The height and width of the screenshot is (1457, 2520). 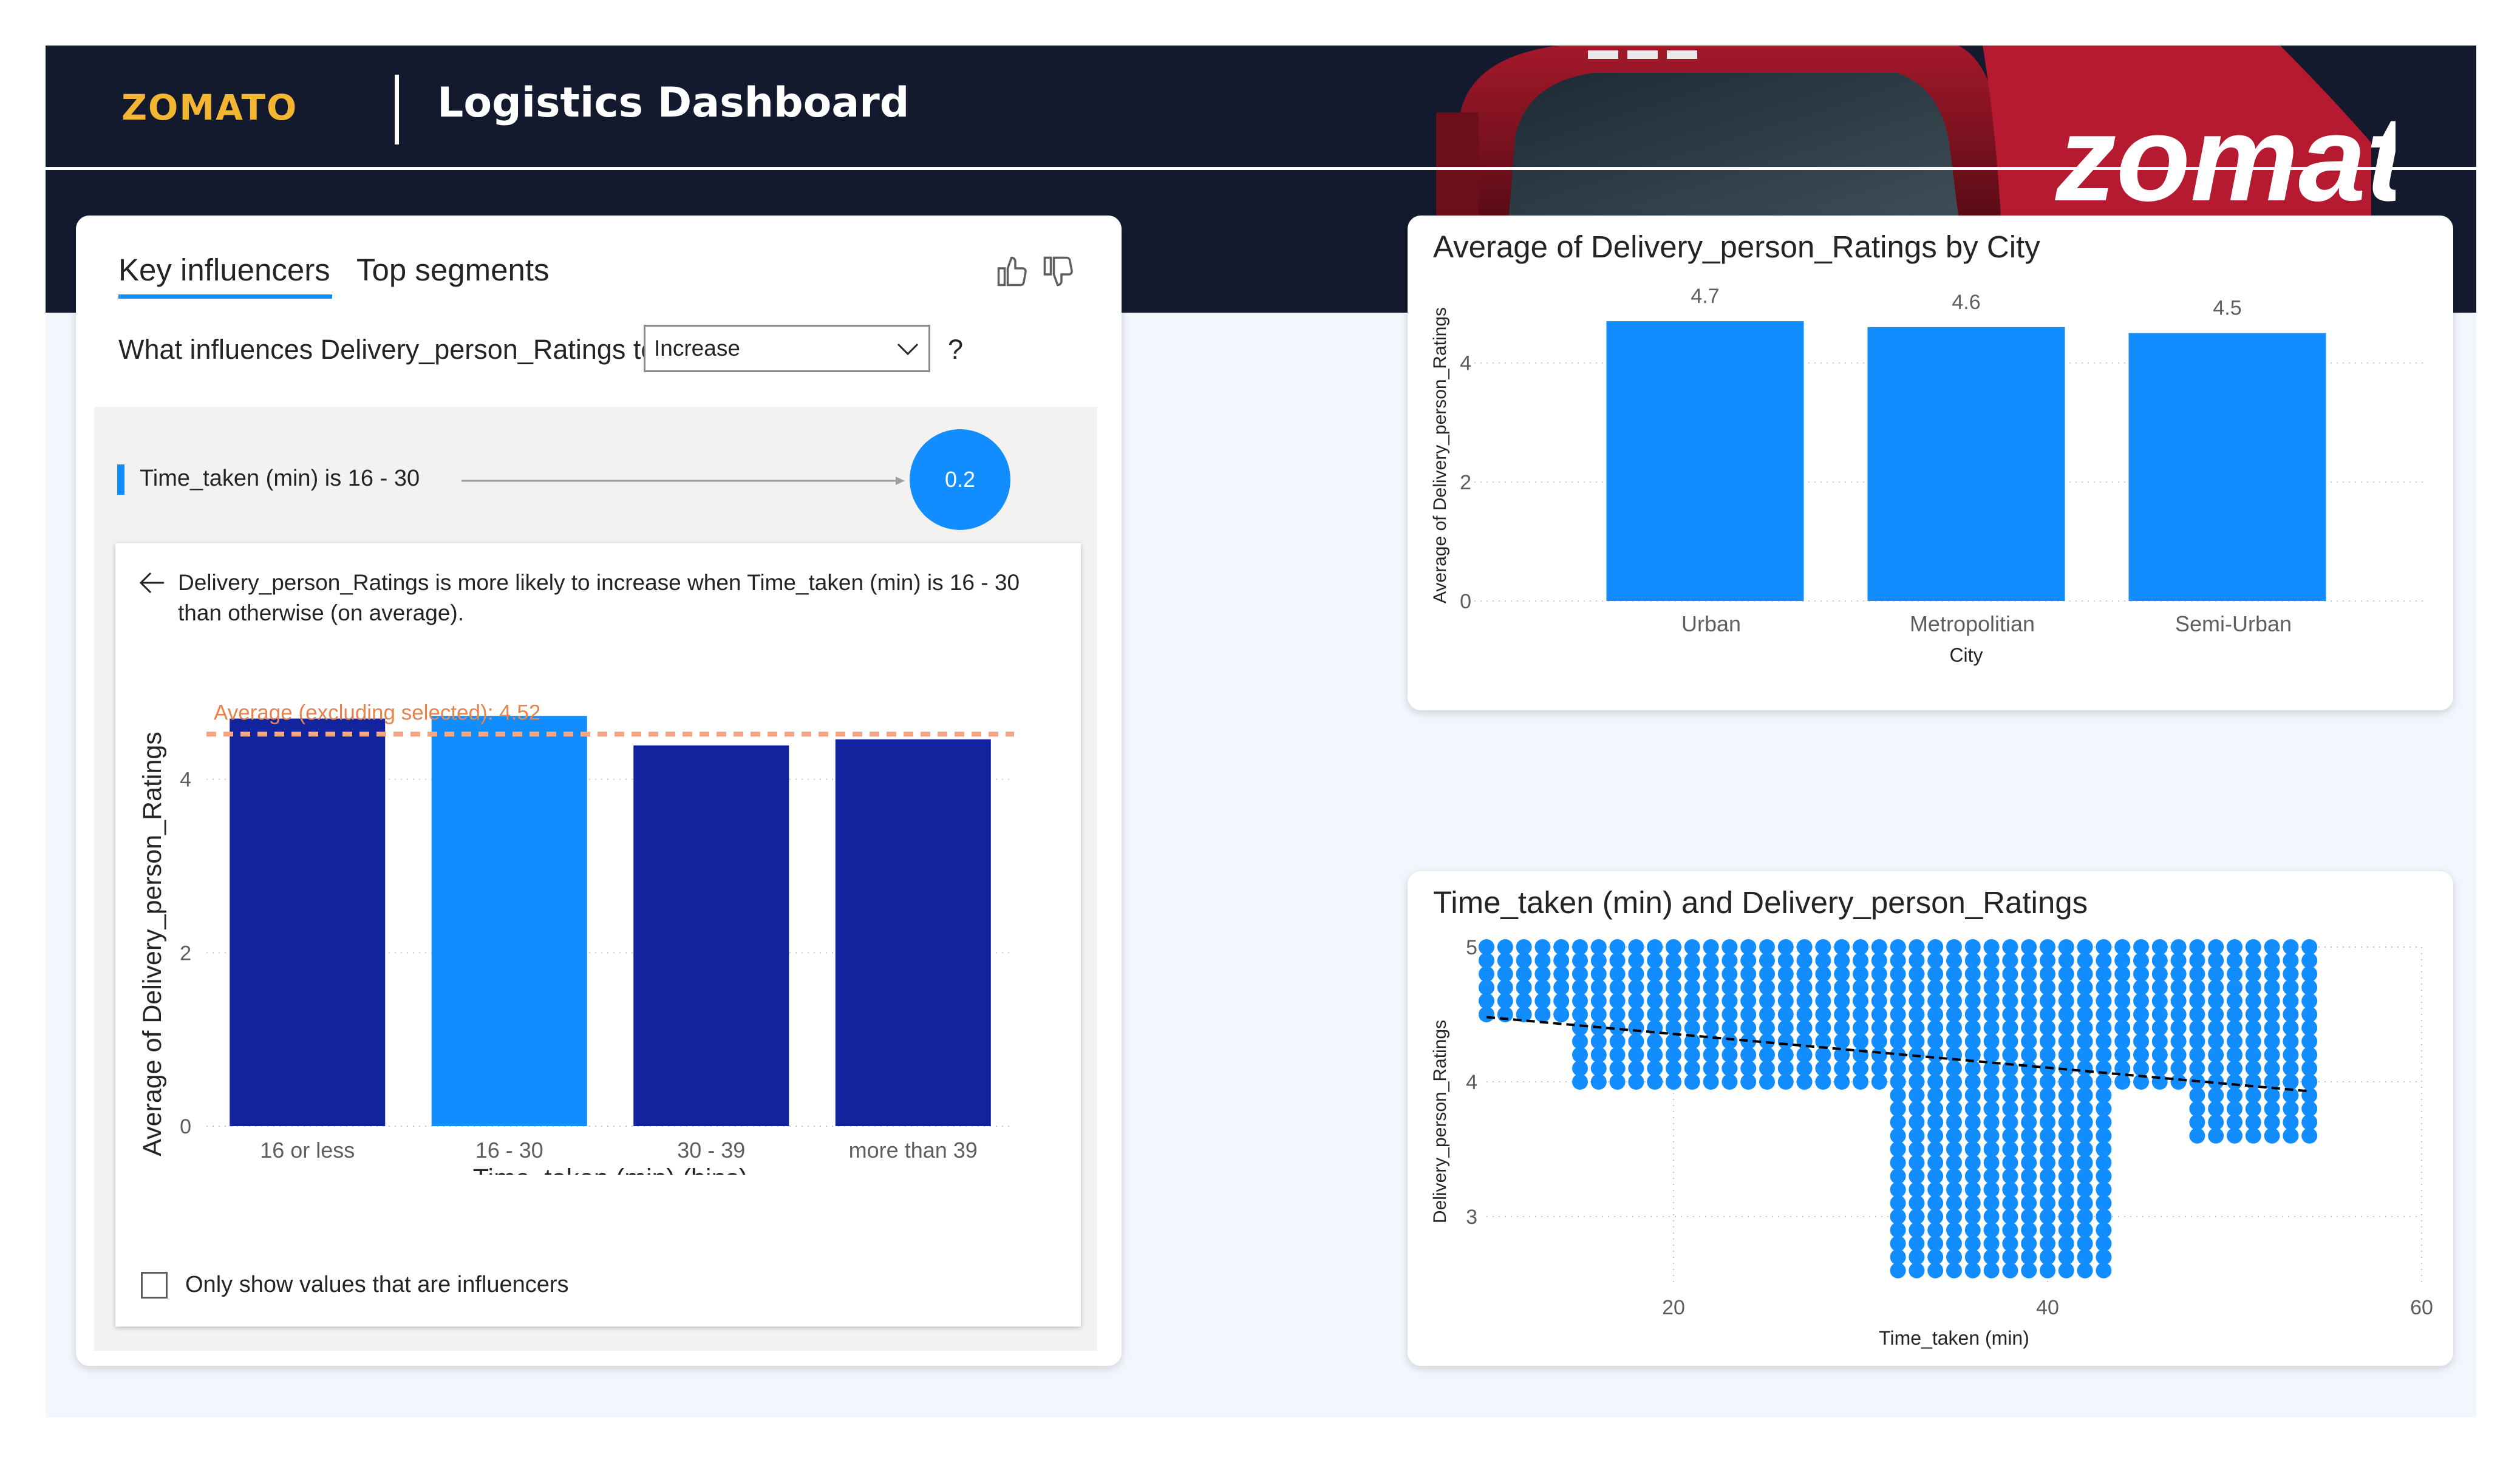 What do you see at coordinates (956, 349) in the screenshot?
I see `question-mark: ?` at bounding box center [956, 349].